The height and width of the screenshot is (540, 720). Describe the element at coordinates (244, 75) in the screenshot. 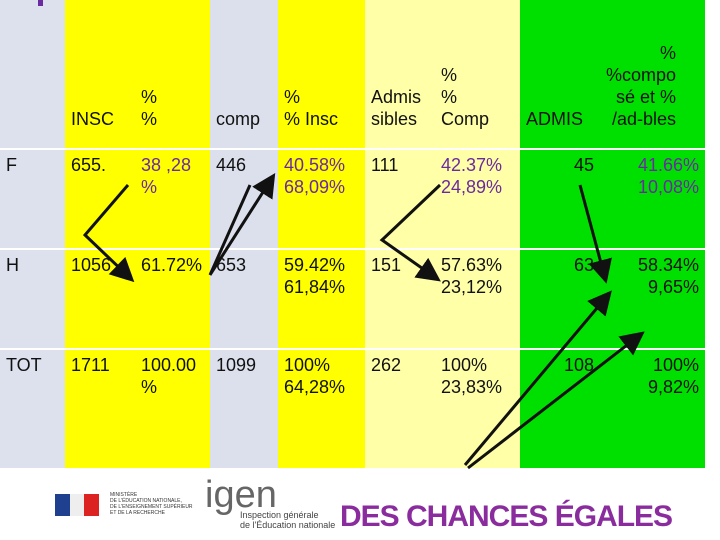

I see `header-cell: comp` at that location.